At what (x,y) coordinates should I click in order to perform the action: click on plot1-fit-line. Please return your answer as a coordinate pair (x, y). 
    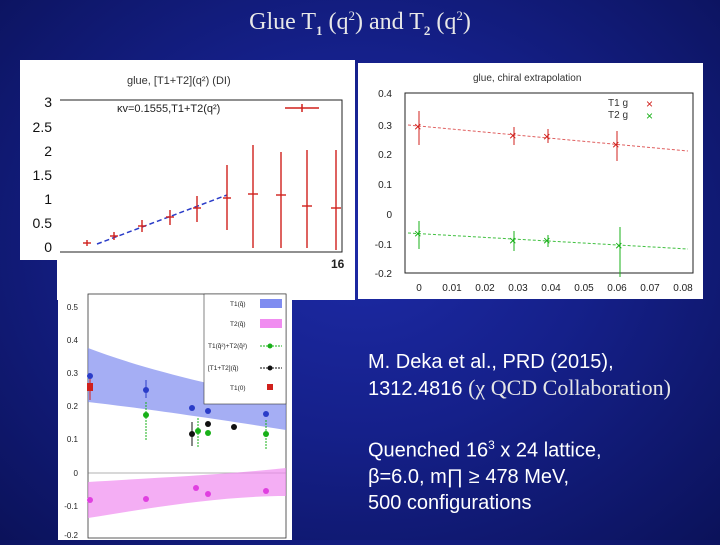
    Looking at the image, I should click on (162, 219).